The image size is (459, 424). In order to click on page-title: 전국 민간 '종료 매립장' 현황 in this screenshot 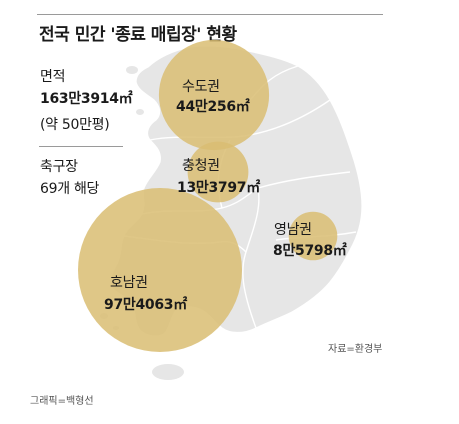, I will do `click(138, 35)`.